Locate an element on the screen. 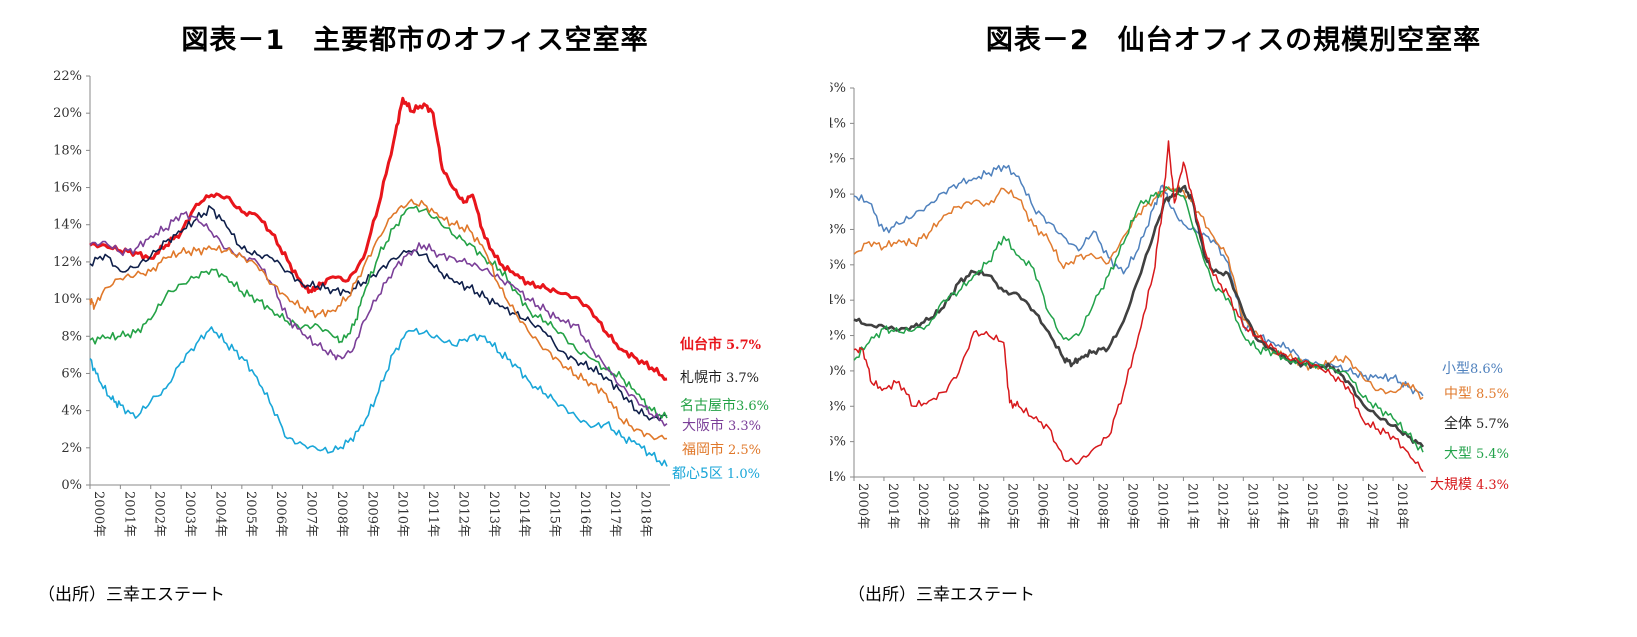 Image resolution: width=1637 pixels, height=637 pixels. series-value: 4.3% is located at coordinates (1492, 485).